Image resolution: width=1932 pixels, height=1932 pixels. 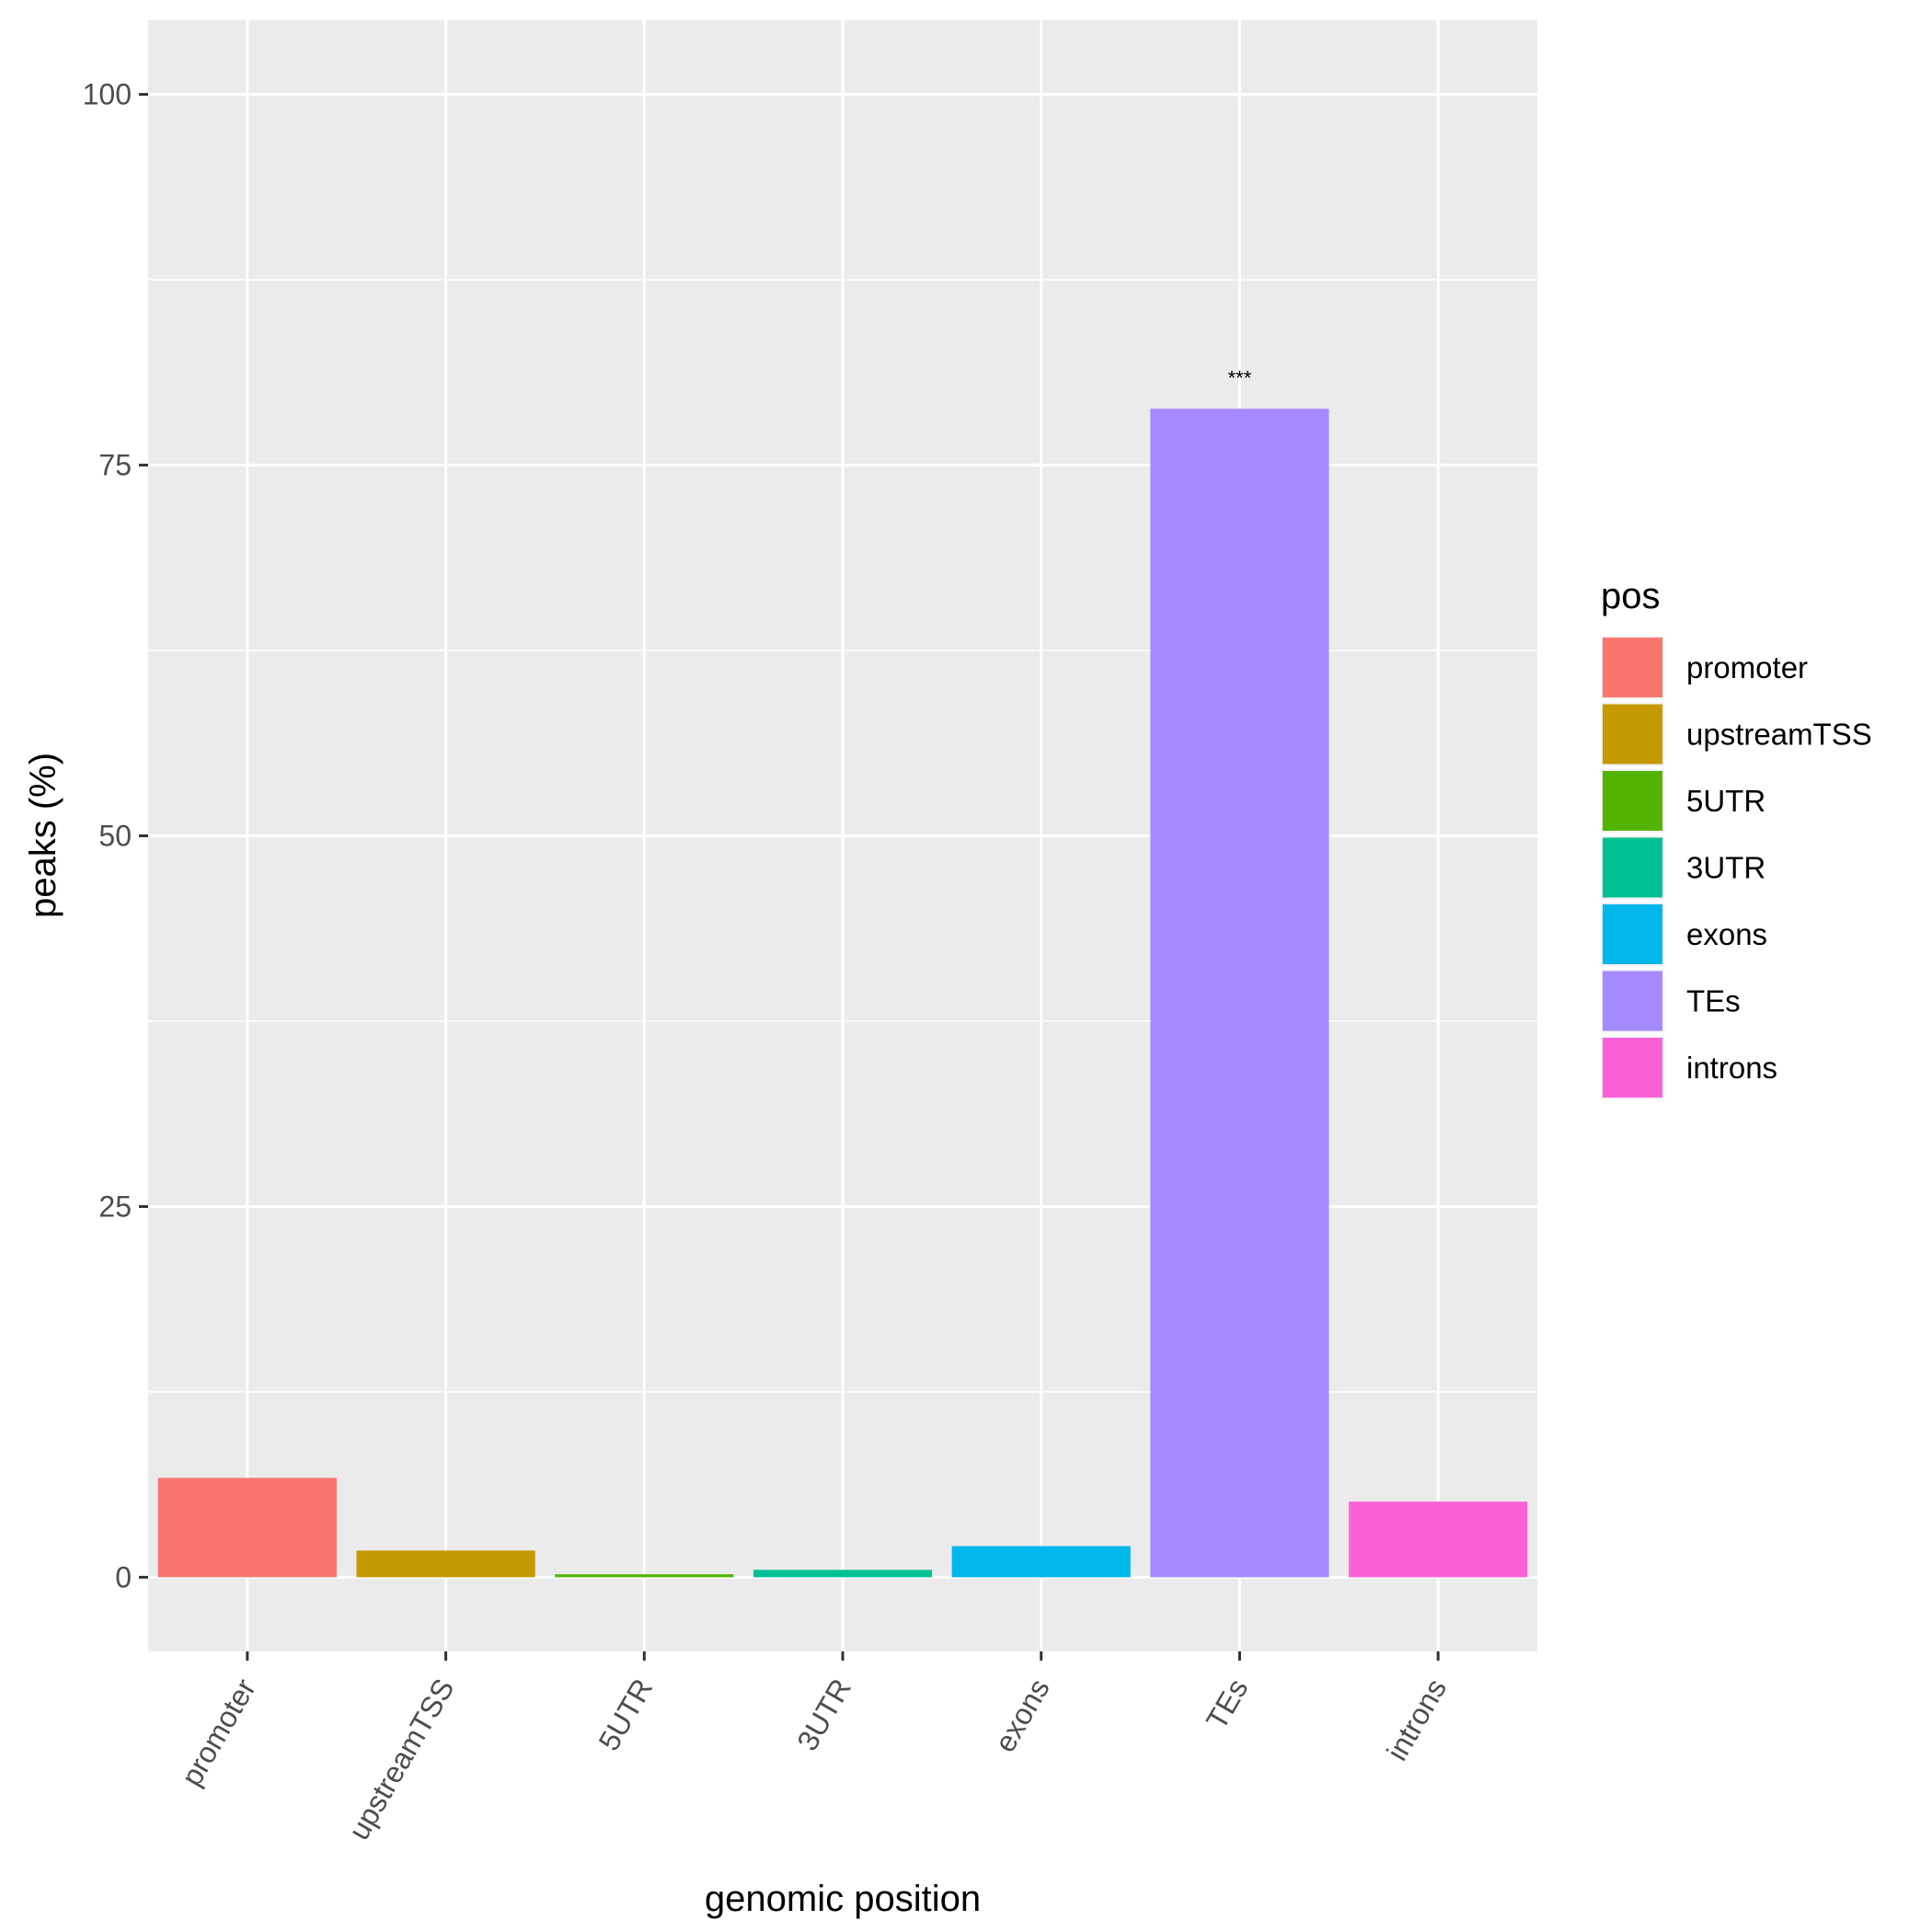 I want to click on legend-swatch-3UTR, so click(x=1632, y=868).